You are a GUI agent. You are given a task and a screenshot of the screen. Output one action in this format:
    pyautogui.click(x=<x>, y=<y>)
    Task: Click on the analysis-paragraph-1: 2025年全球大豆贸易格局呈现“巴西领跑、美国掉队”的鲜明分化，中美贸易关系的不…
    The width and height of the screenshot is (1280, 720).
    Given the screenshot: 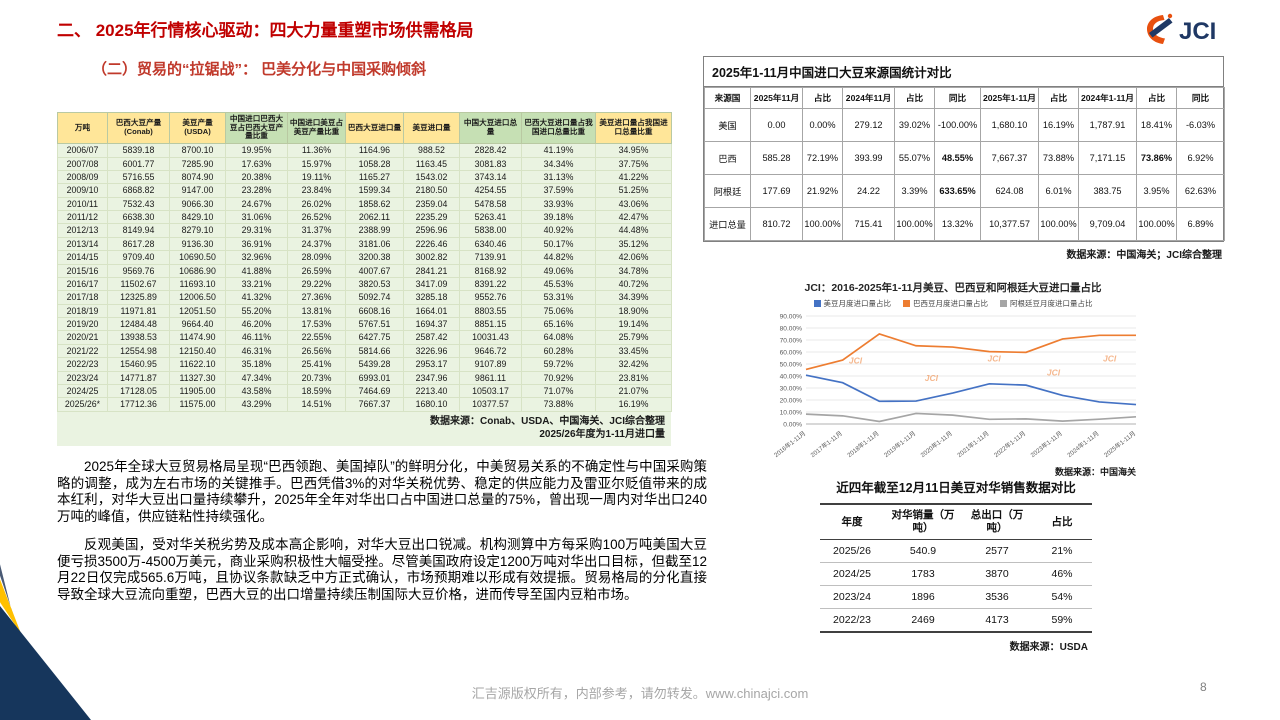 What is the action you would take?
    pyautogui.click(x=382, y=492)
    